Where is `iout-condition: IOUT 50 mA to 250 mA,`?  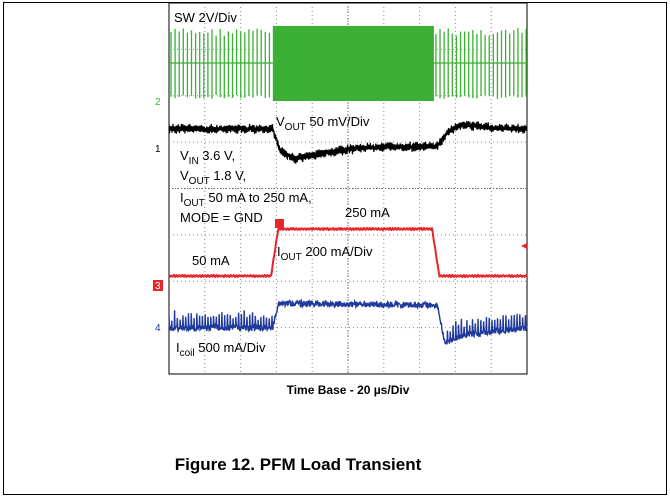 iout-condition: IOUT 50 mA to 250 mA, is located at coordinates (246, 199).